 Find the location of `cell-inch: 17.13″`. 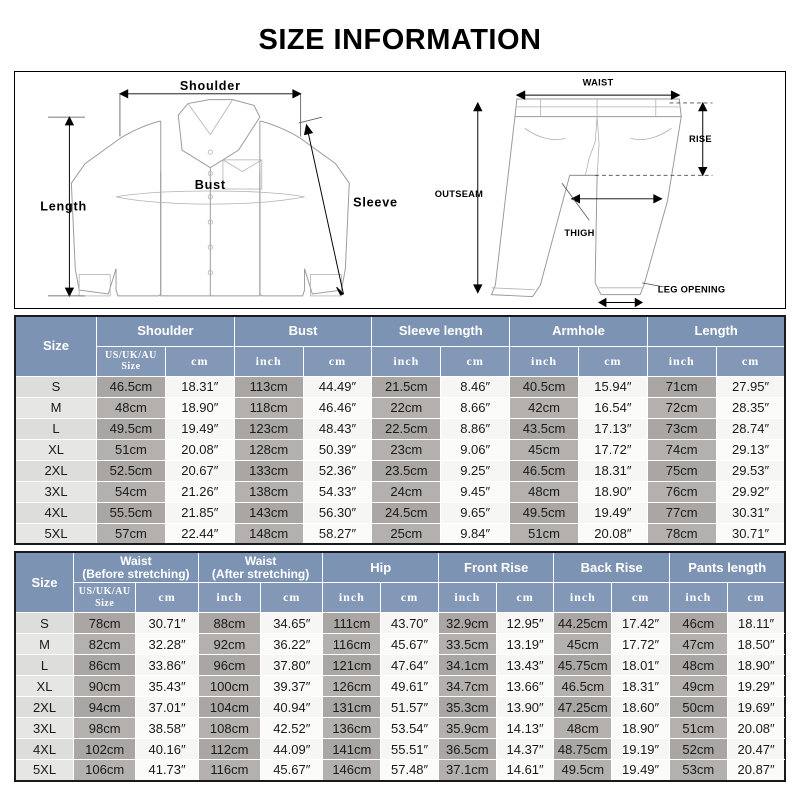

cell-inch: 17.13″ is located at coordinates (612, 428).